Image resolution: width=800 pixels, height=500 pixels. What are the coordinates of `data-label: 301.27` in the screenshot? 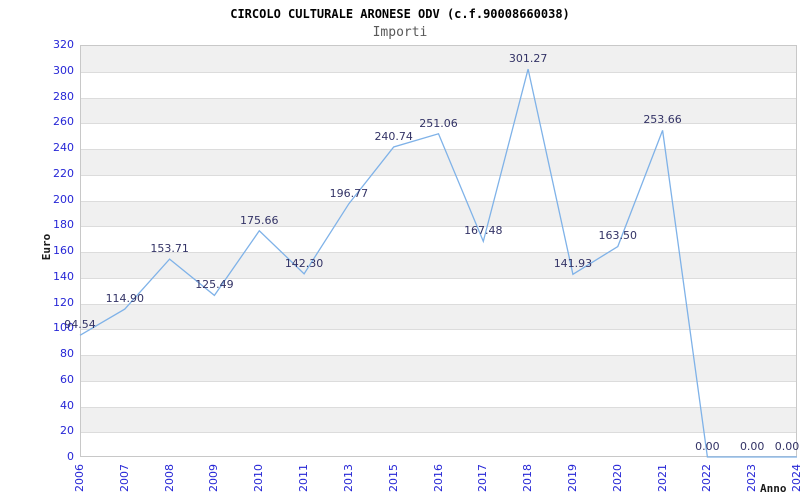 It's located at (528, 59).